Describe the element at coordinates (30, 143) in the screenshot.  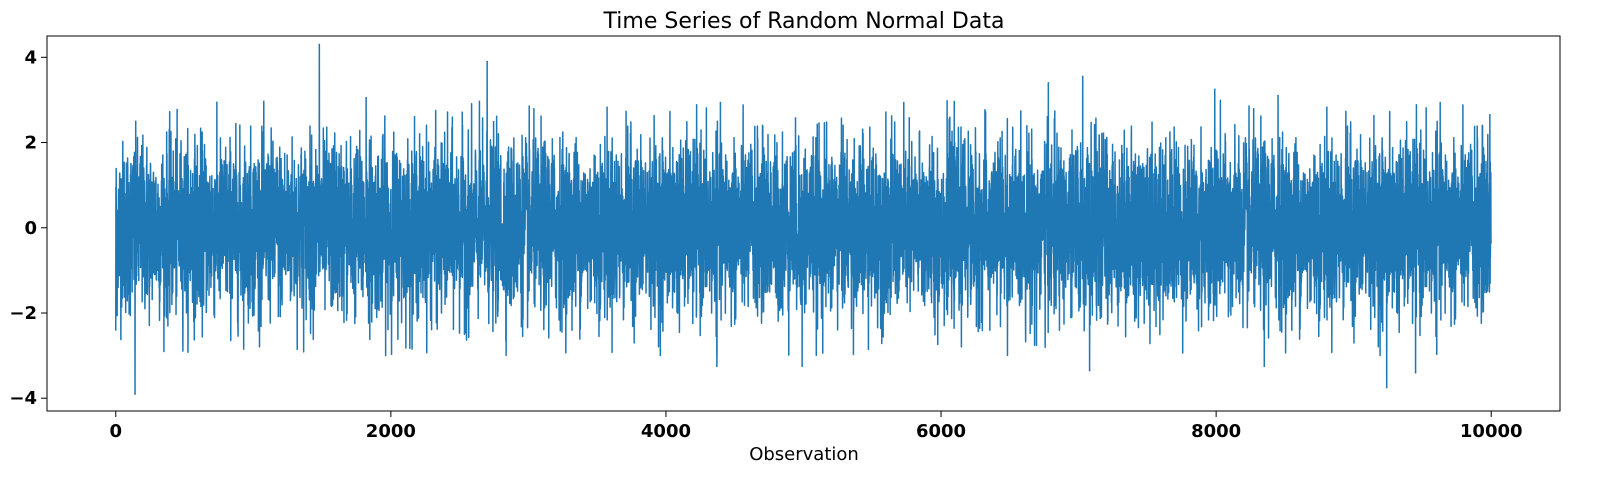
I see `y-tick-label: 2` at that location.